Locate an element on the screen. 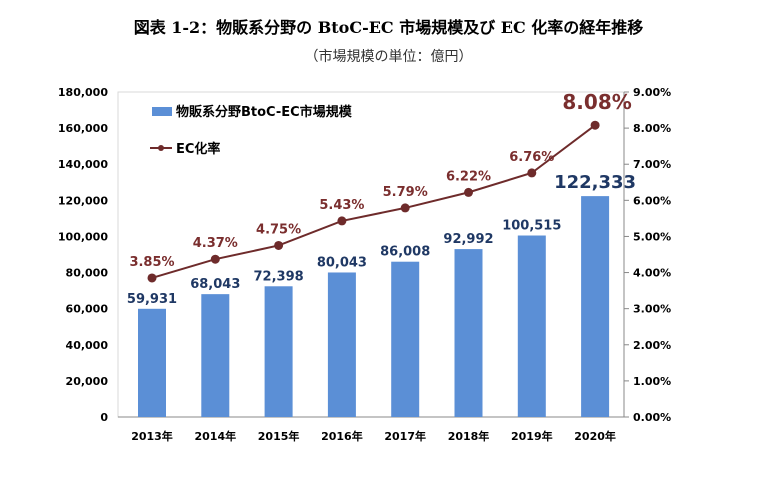  x-tick-label: 2017年 is located at coordinates (405, 436).